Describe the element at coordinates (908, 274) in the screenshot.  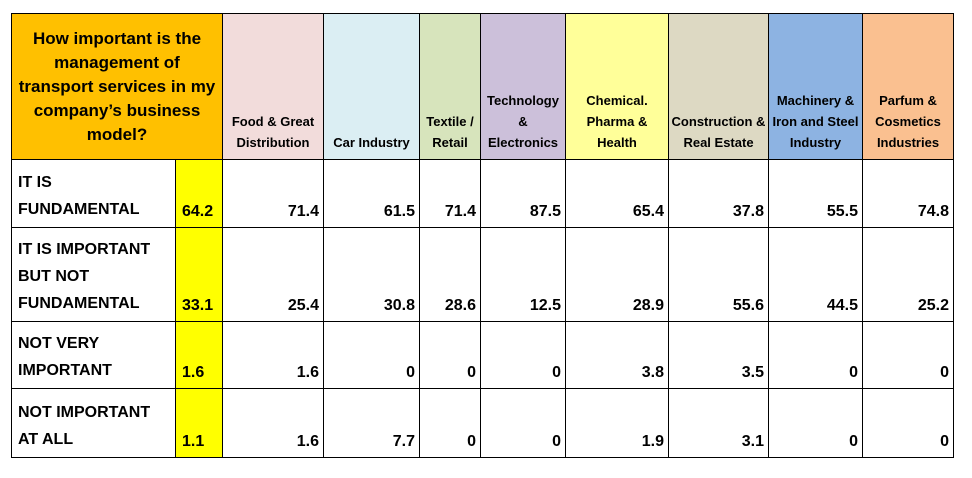
I see `value-cell: 25.2` at that location.